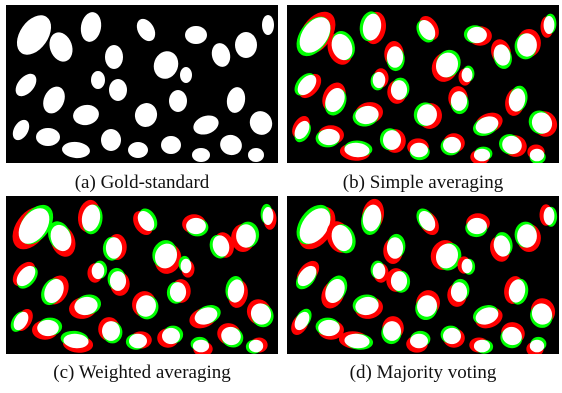 The width and height of the screenshot is (562, 393). I want to click on caption-simple-averaging: (b) Simple averaging, so click(423, 182).